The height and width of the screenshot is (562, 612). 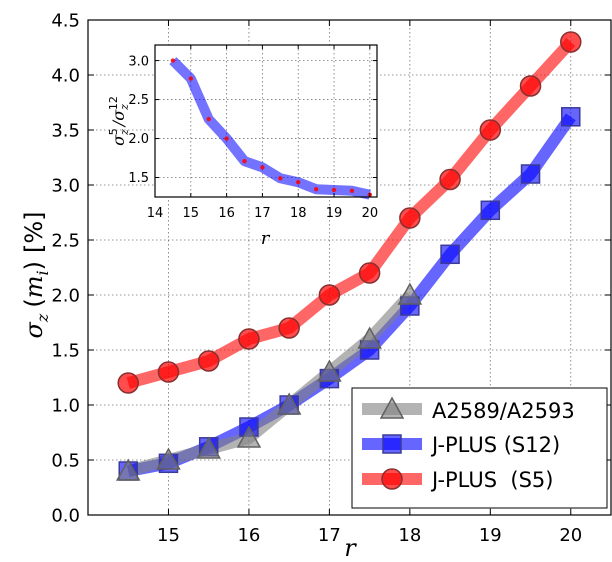 What do you see at coordinates (138, 100) in the screenshot?
I see `inset-y-tick-label: 2.5` at bounding box center [138, 100].